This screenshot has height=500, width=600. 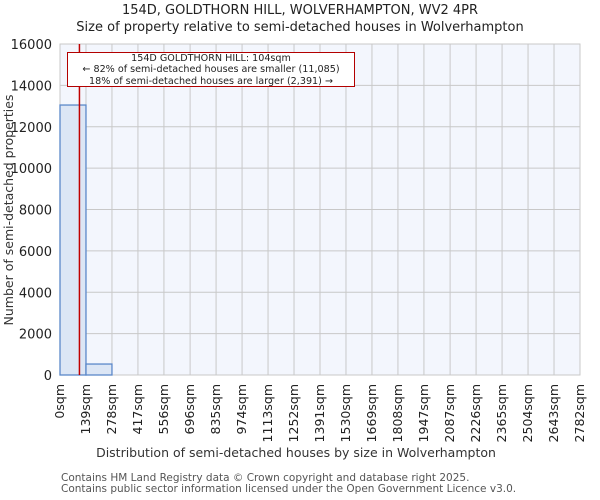 I want to click on x-tick-label: 2504sqm, so click(x=527, y=413).